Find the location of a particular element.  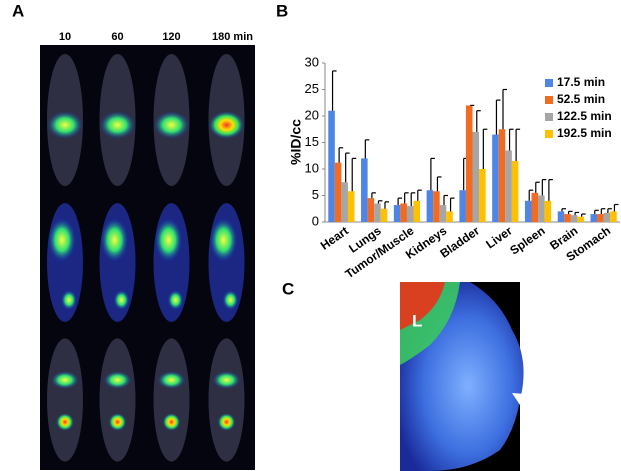

x-tick-label: Heart is located at coordinates (334, 238).